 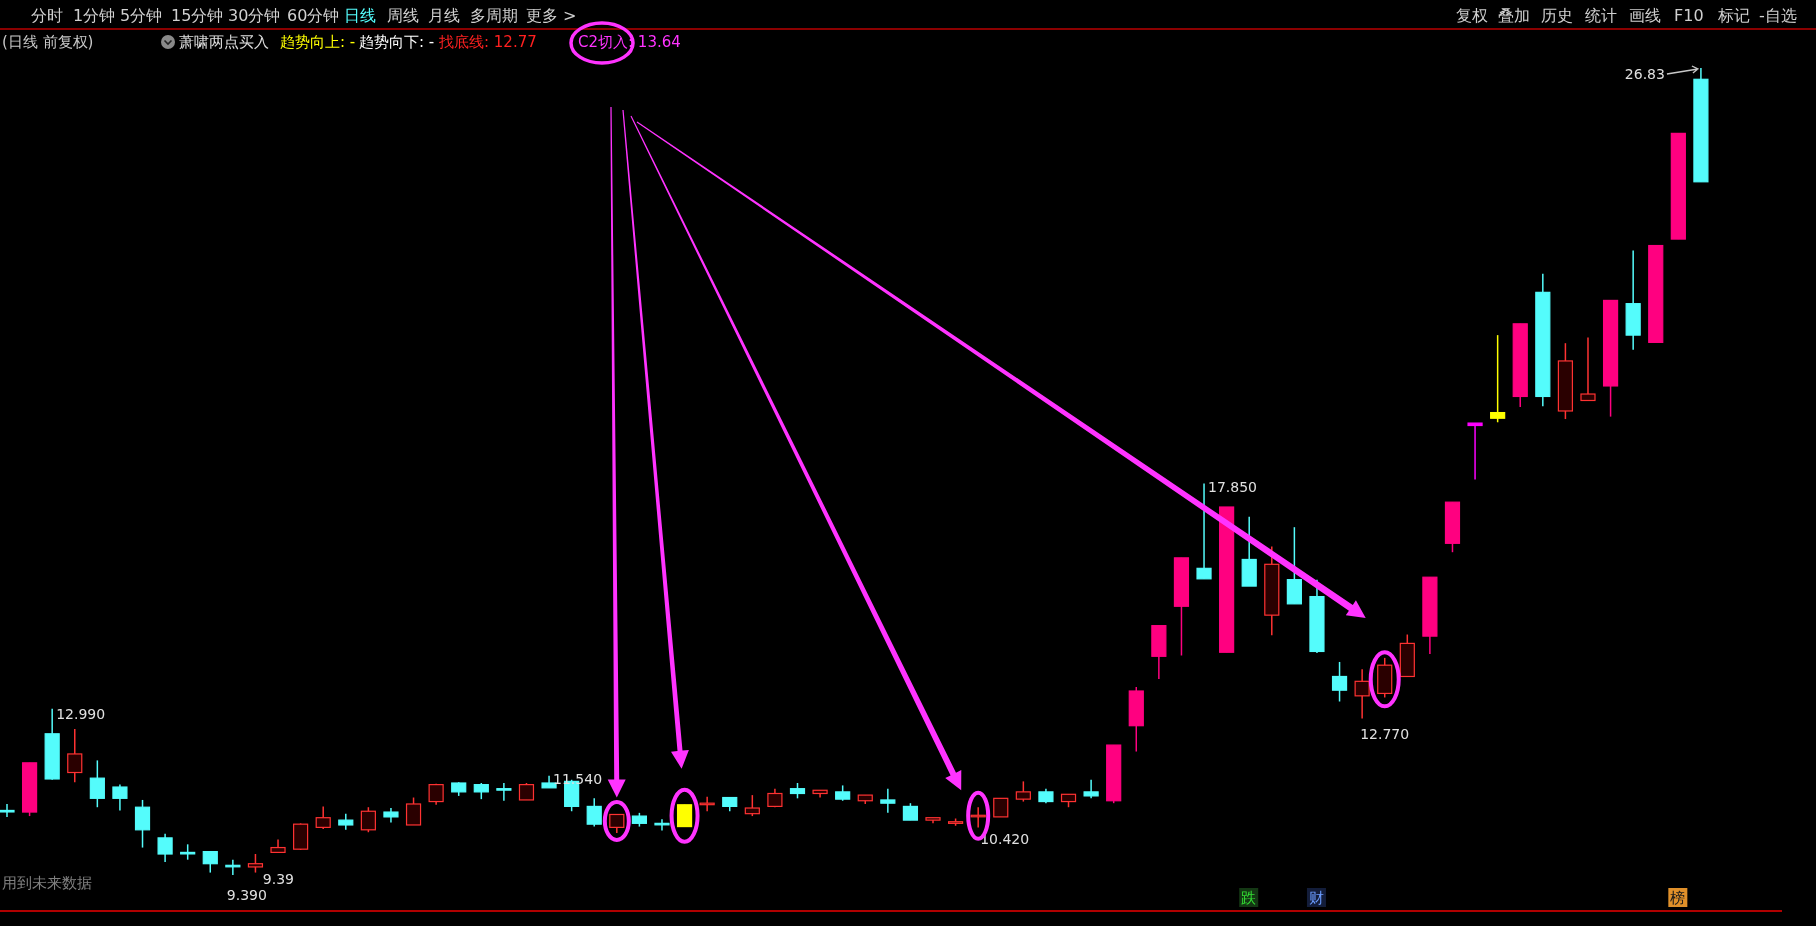 What do you see at coordinates (403, 15) in the screenshot?
I see `text: 周线` at bounding box center [403, 15].